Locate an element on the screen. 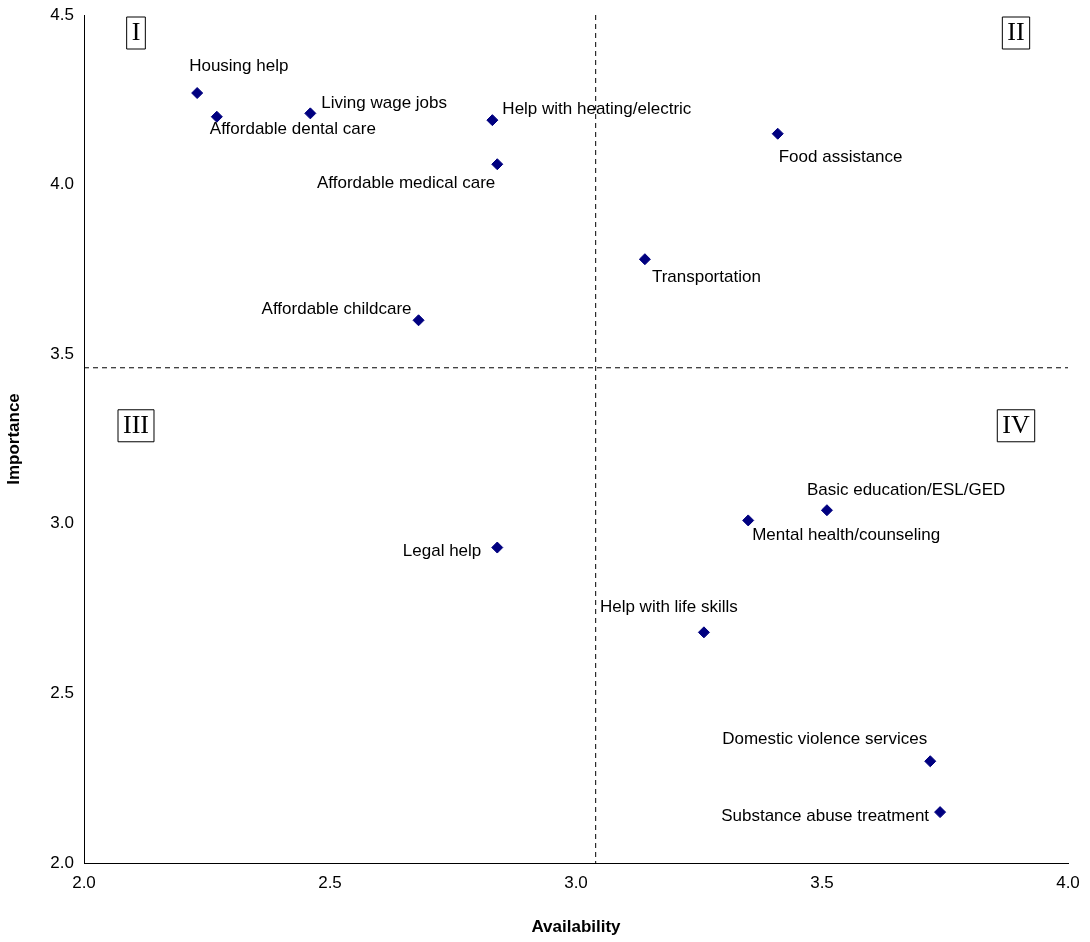 This screenshot has height=942, width=1090. y-tick-label: 4.0 is located at coordinates (62, 184).